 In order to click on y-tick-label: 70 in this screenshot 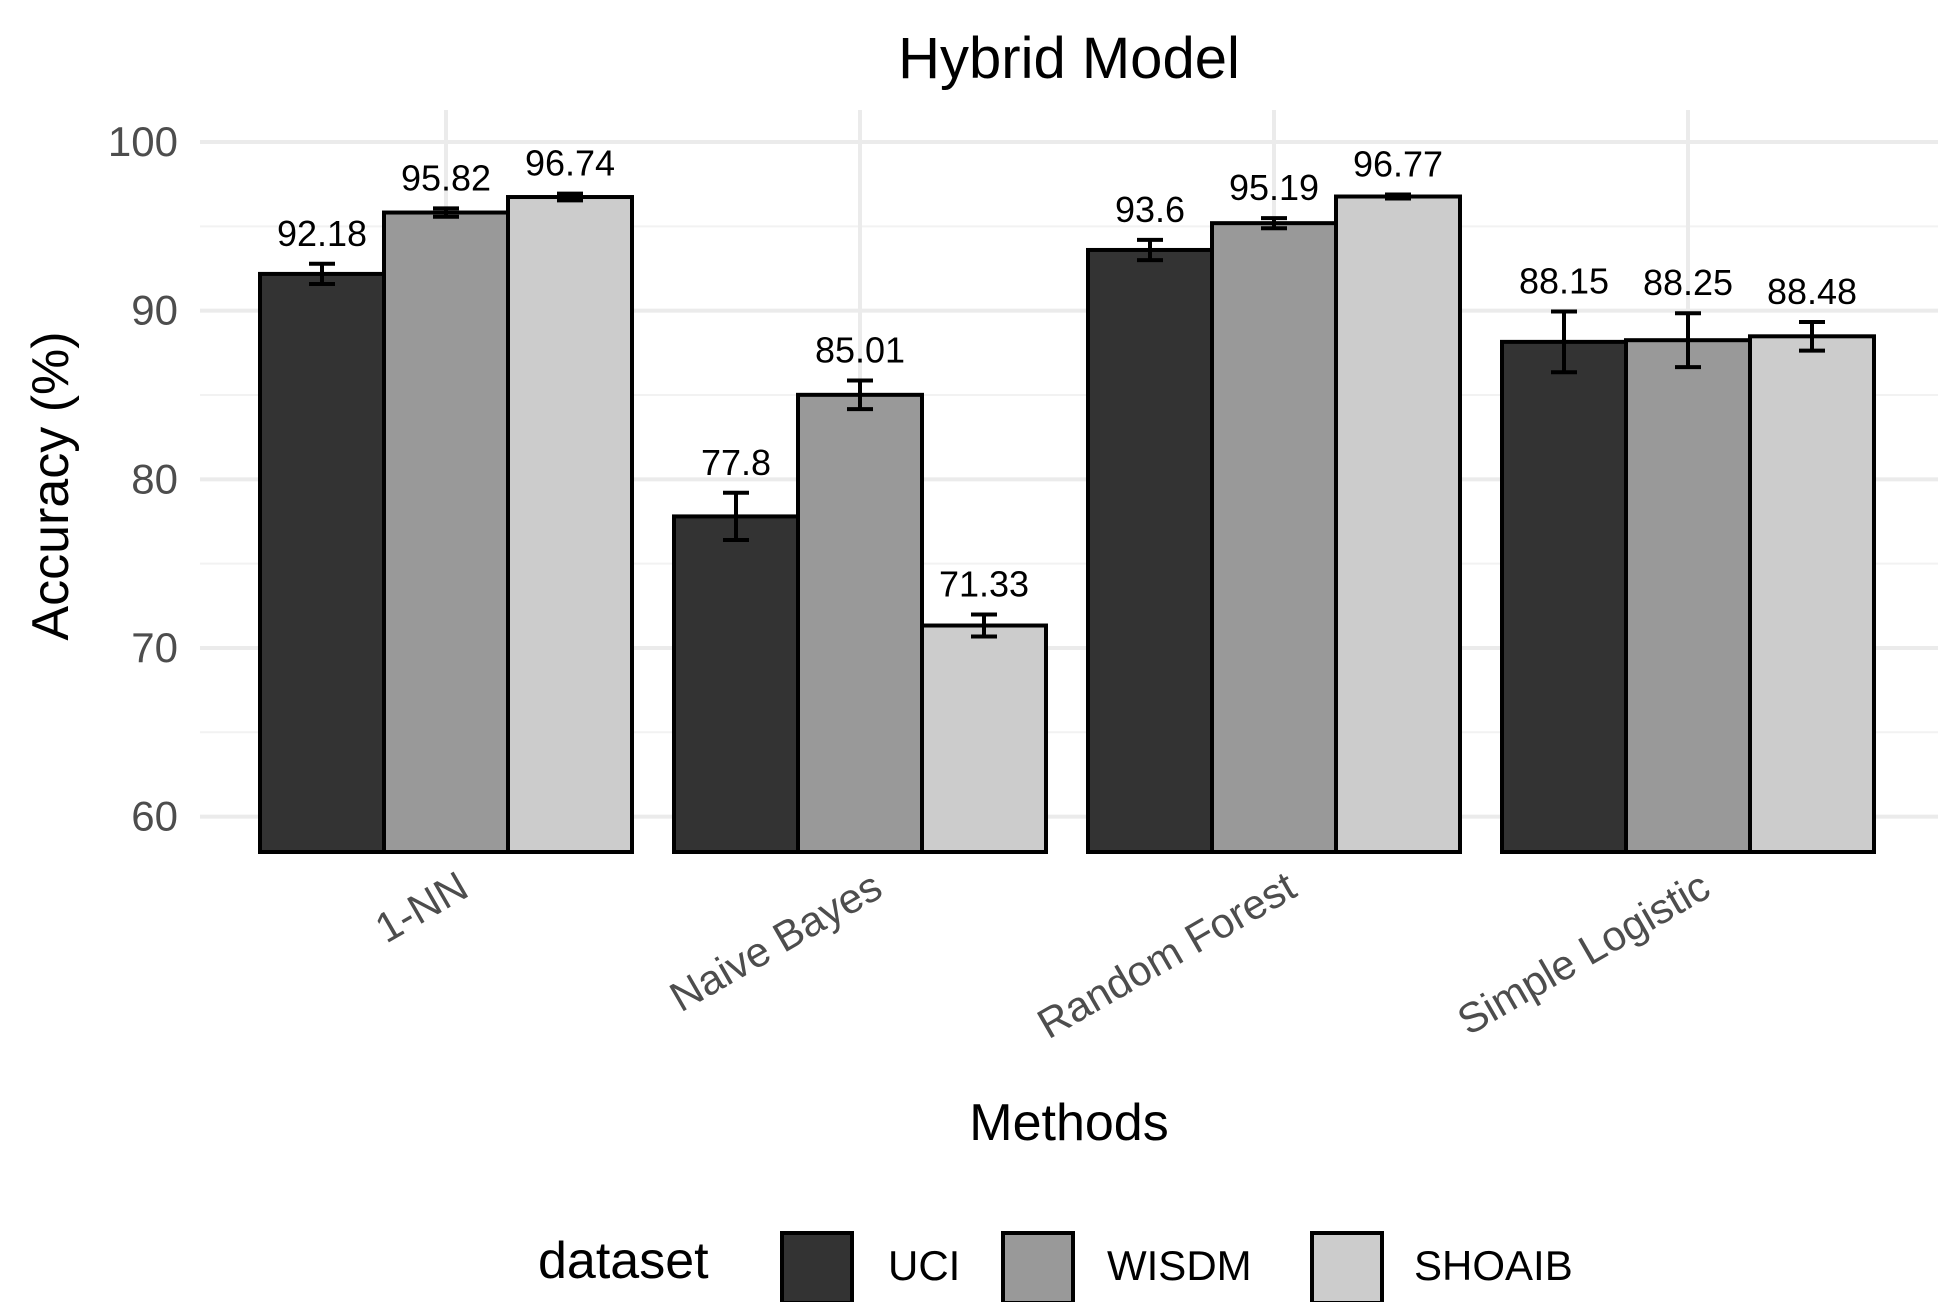, I will do `click(154, 647)`.